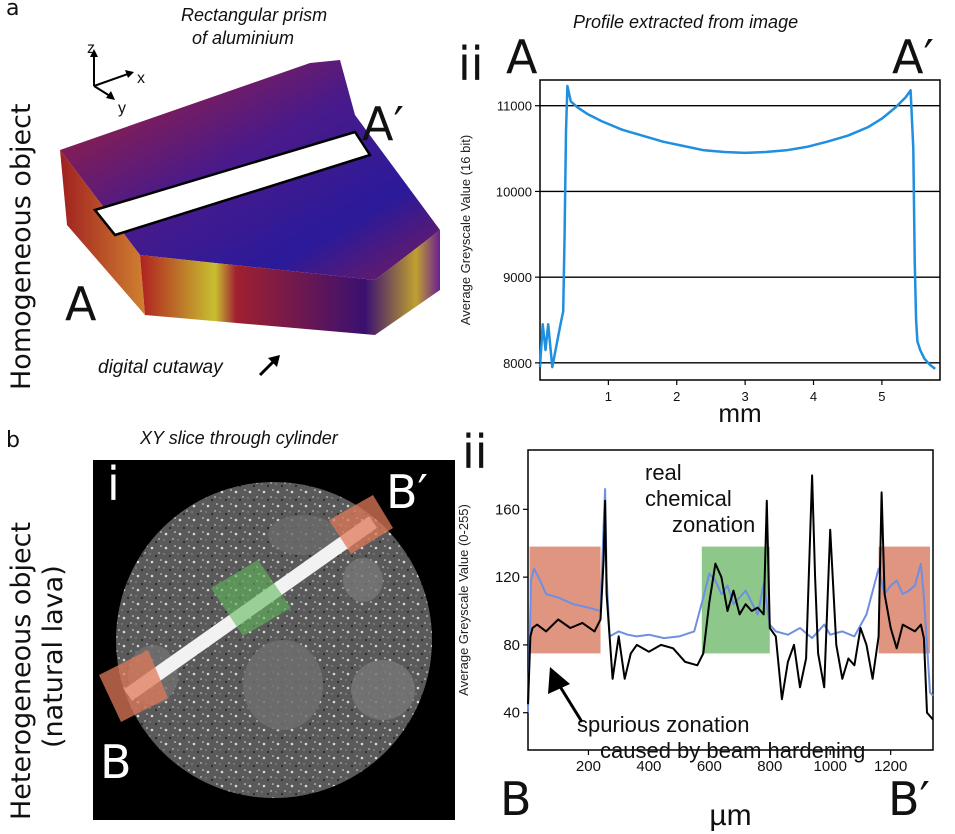 The image size is (955, 834). I want to click on y-tick-label: 10000, so click(514, 191).